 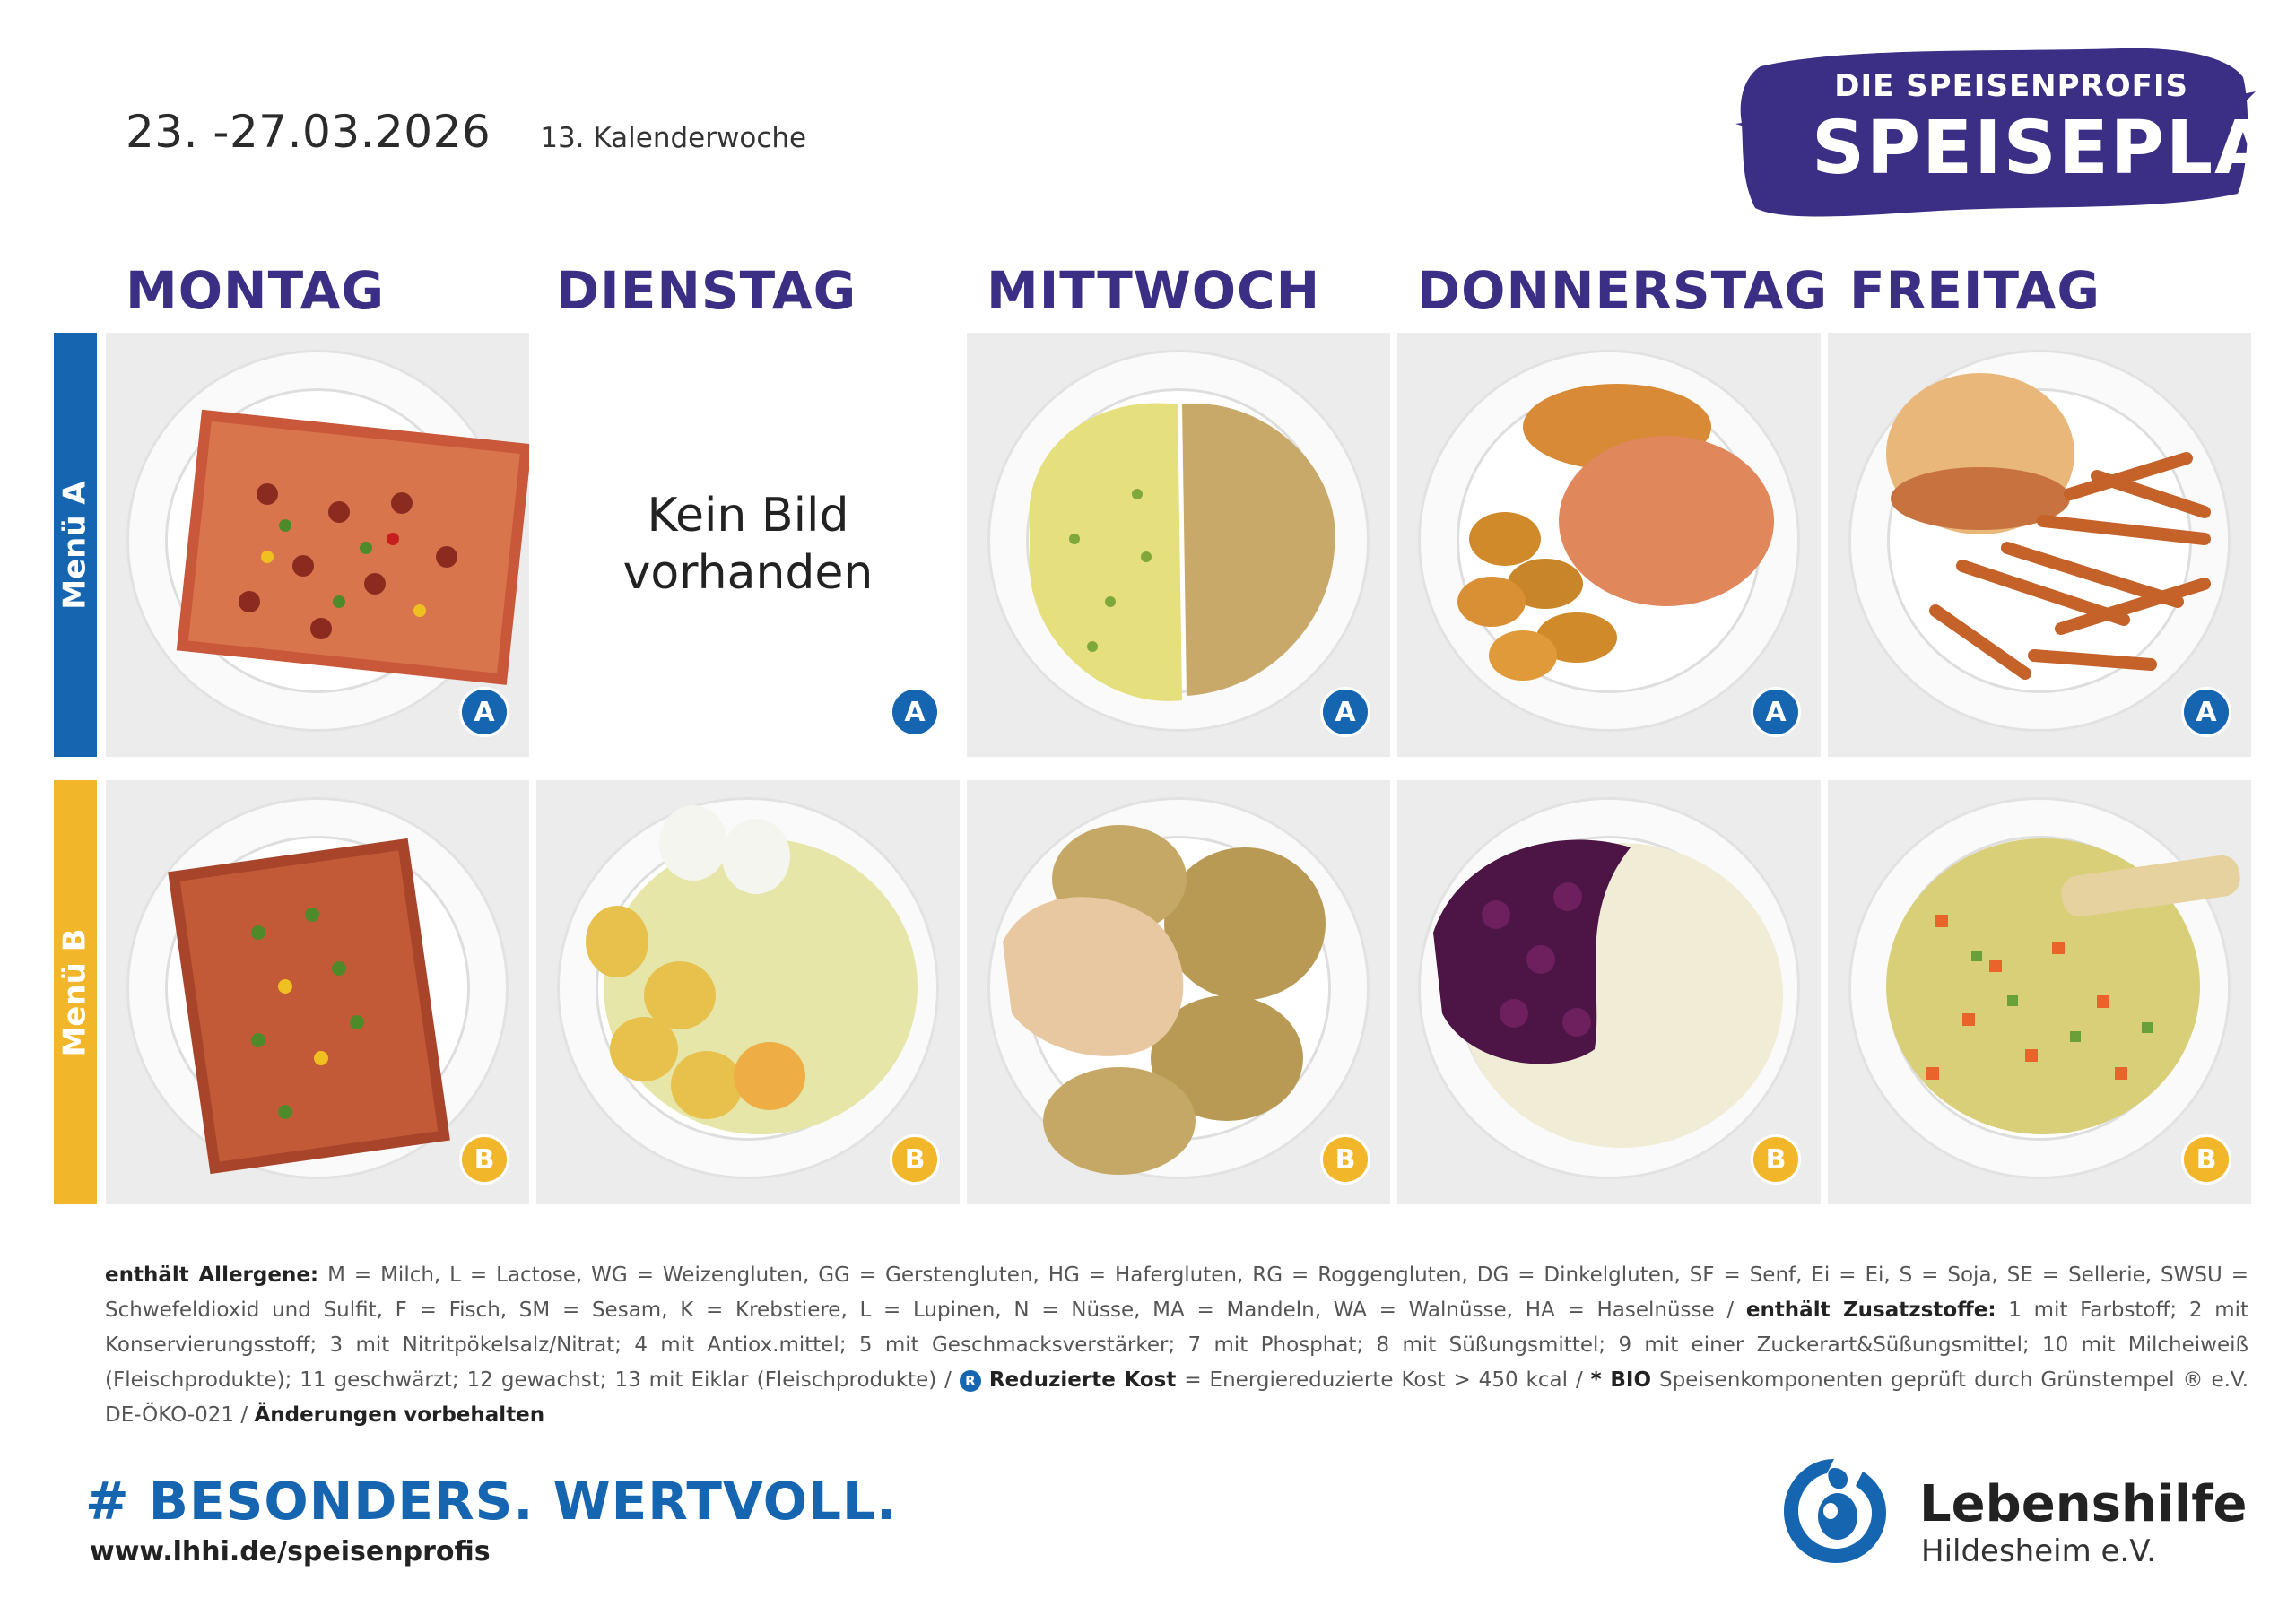 What do you see at coordinates (2011, 86) in the screenshot?
I see `brand-subtitle: DIE SPEISENPROFIS` at bounding box center [2011, 86].